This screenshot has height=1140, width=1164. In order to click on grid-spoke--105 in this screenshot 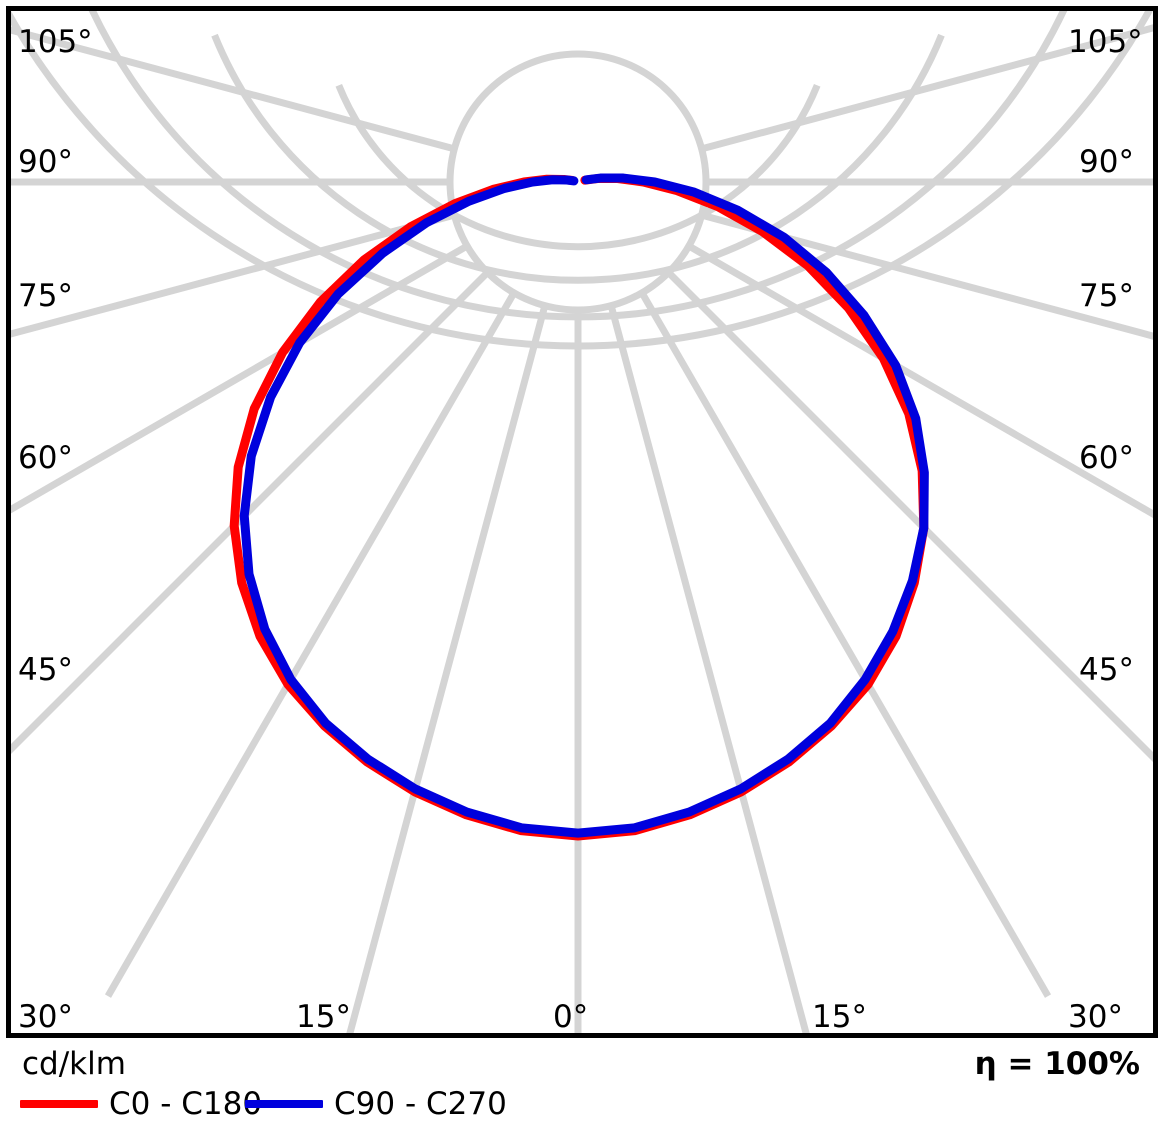, I will do `click(233, 89)`.